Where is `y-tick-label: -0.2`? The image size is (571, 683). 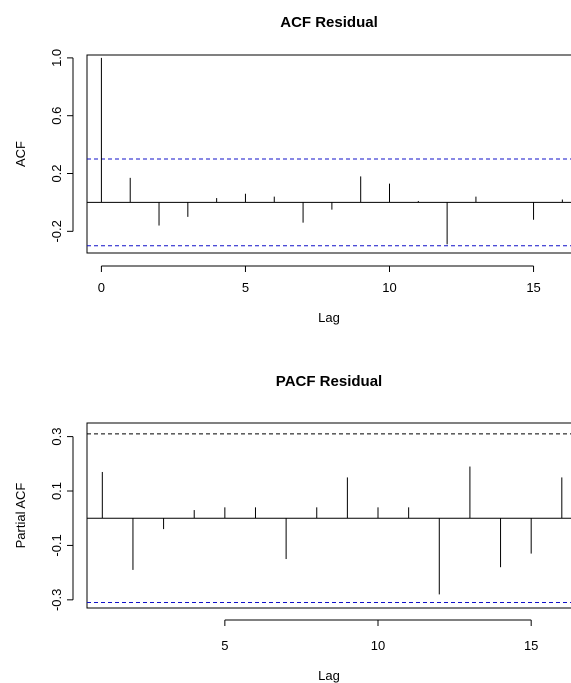
y-tick-label: -0.2 is located at coordinates (56, 231).